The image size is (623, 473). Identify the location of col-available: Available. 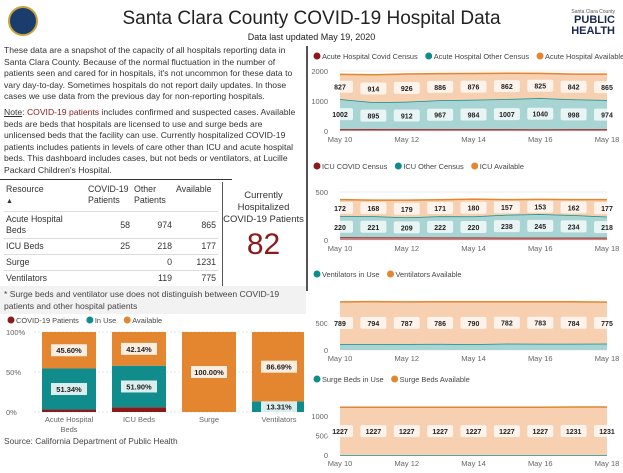
(194, 188).